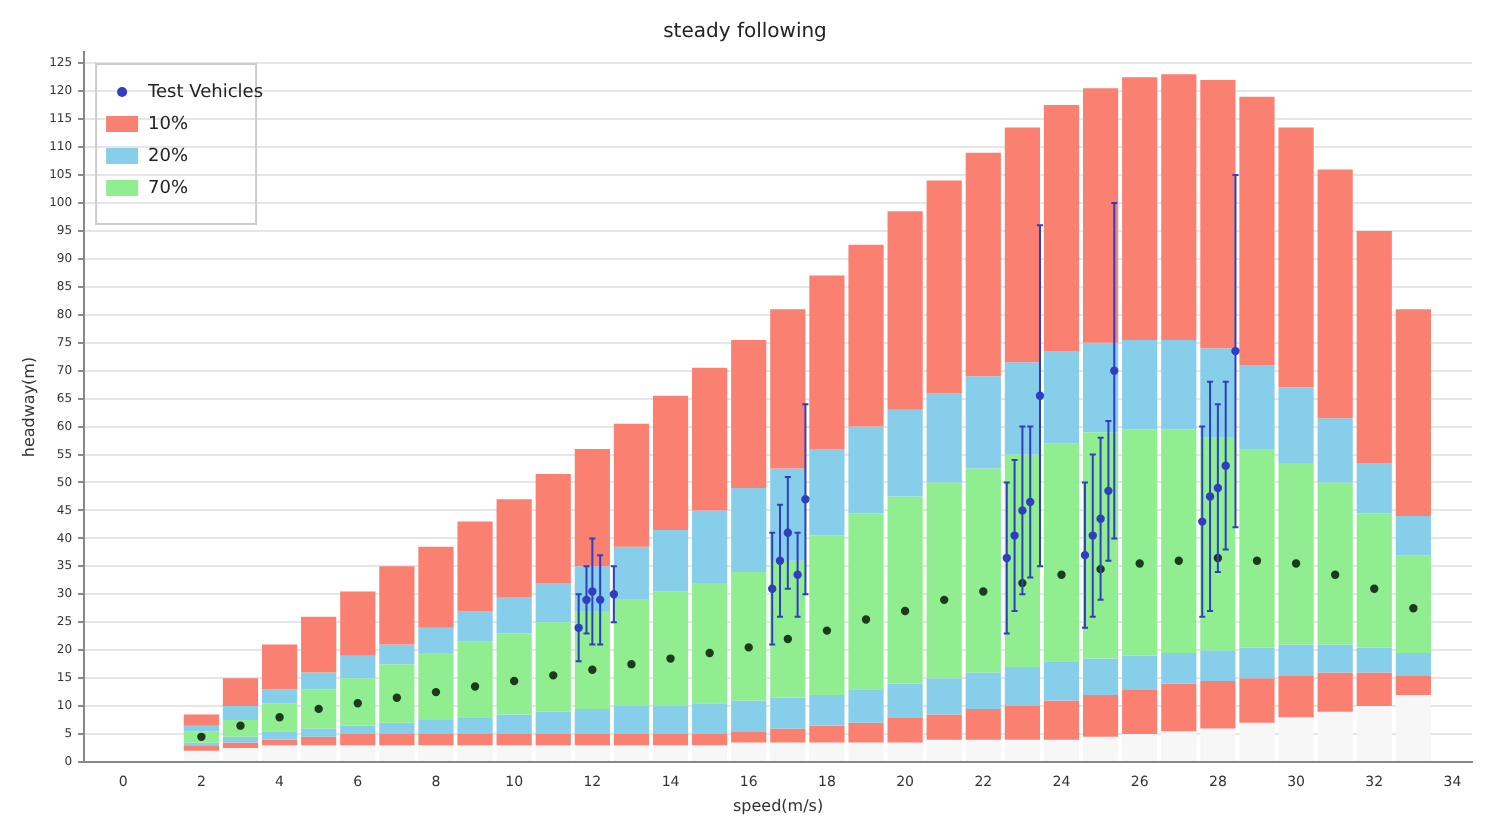 This screenshot has height=832, width=1498. What do you see at coordinates (169, 124) in the screenshot?
I see `legend-label: 10%` at bounding box center [169, 124].